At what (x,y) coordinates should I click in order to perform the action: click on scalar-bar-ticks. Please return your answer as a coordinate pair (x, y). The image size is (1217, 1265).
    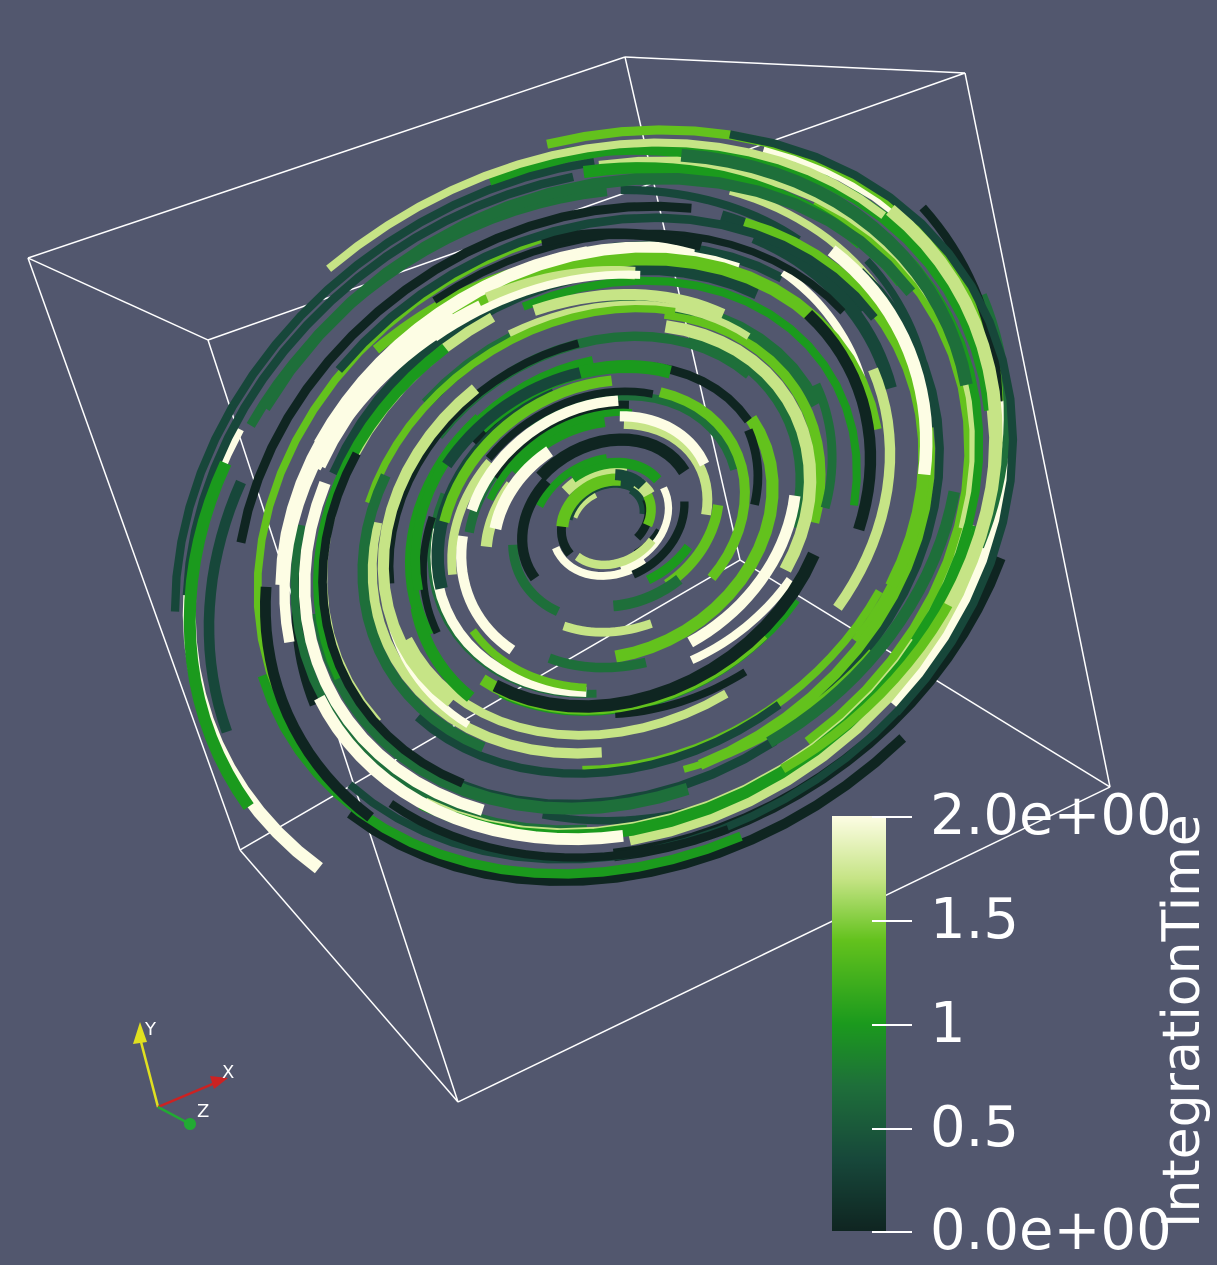
    Looking at the image, I should click on (892, 1024).